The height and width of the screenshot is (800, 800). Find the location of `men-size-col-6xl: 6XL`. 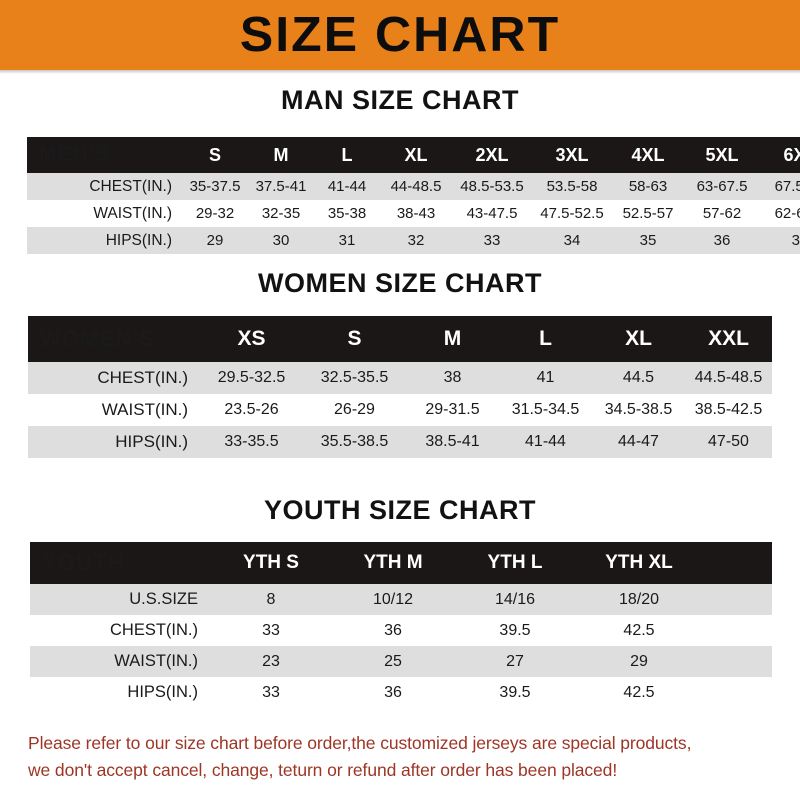

men-size-col-6xl: 6XL is located at coordinates (780, 155).